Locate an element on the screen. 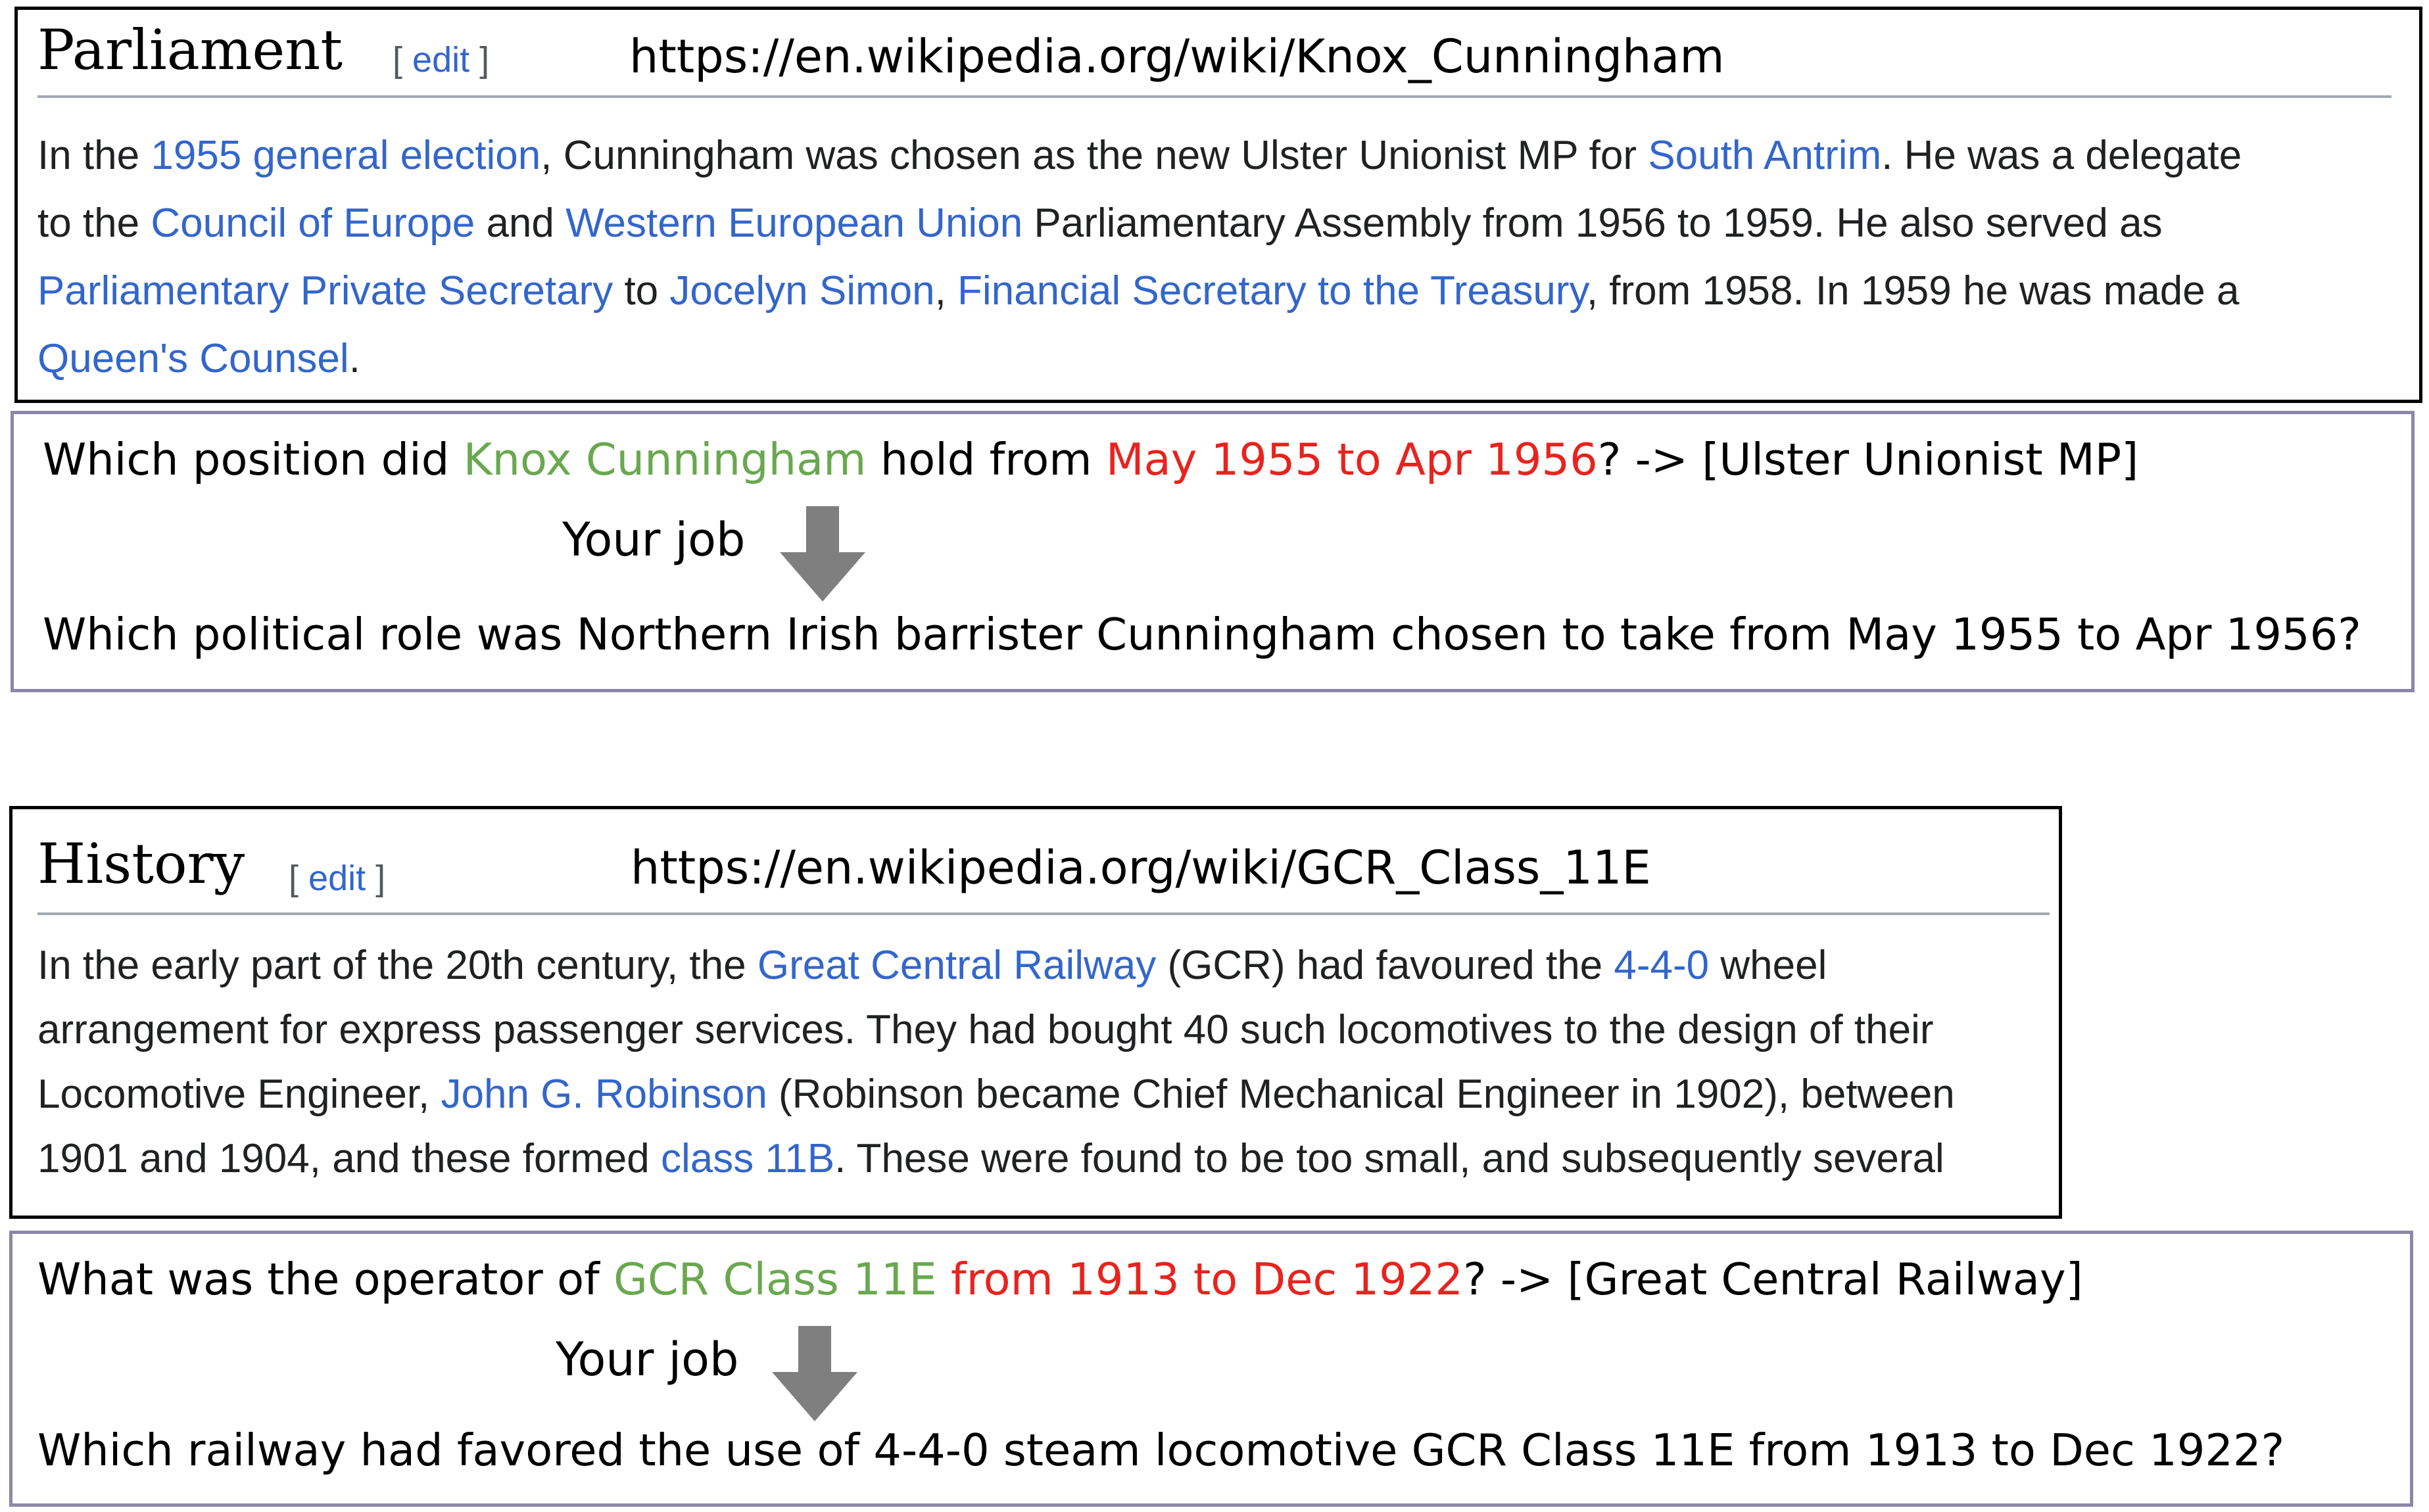 This screenshot has height=1512, width=2429. time-highlight: May 1955 to Apr 1956 is located at coordinates (1351, 460).